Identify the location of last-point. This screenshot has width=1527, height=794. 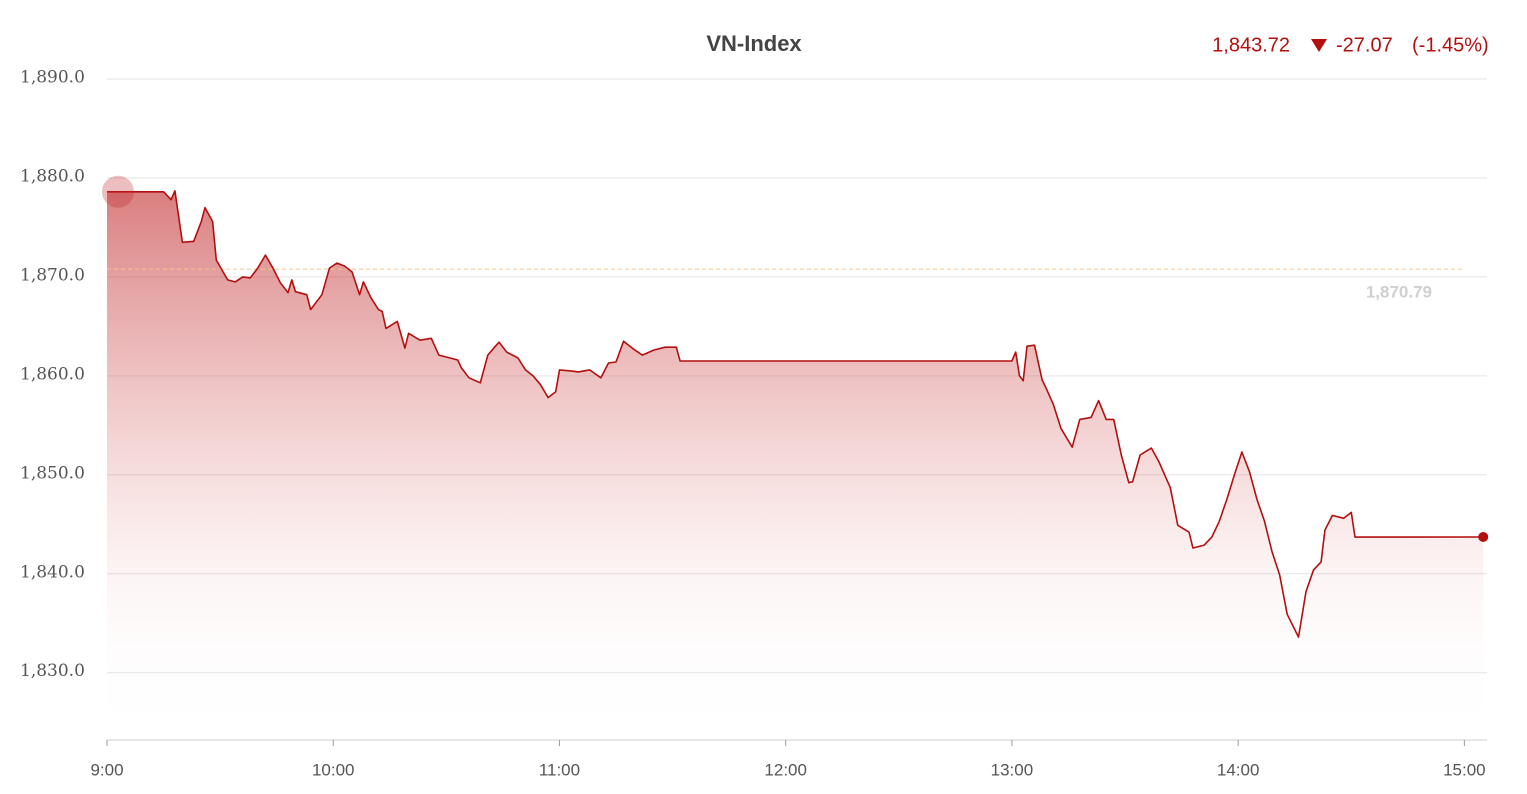
(1483, 536).